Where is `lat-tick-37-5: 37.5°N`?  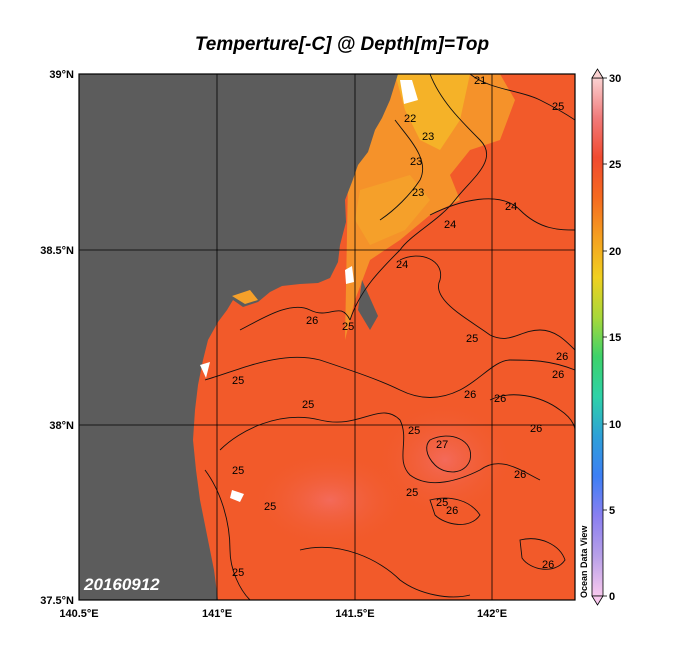
lat-tick-37-5: 37.5°N is located at coordinates (57, 601).